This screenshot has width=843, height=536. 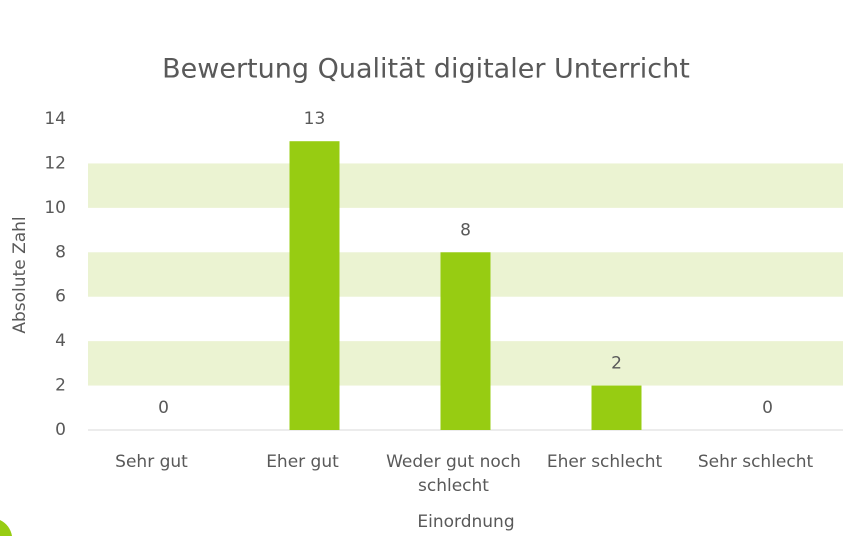 I want to click on y-tick-label: 0, so click(x=60, y=430).